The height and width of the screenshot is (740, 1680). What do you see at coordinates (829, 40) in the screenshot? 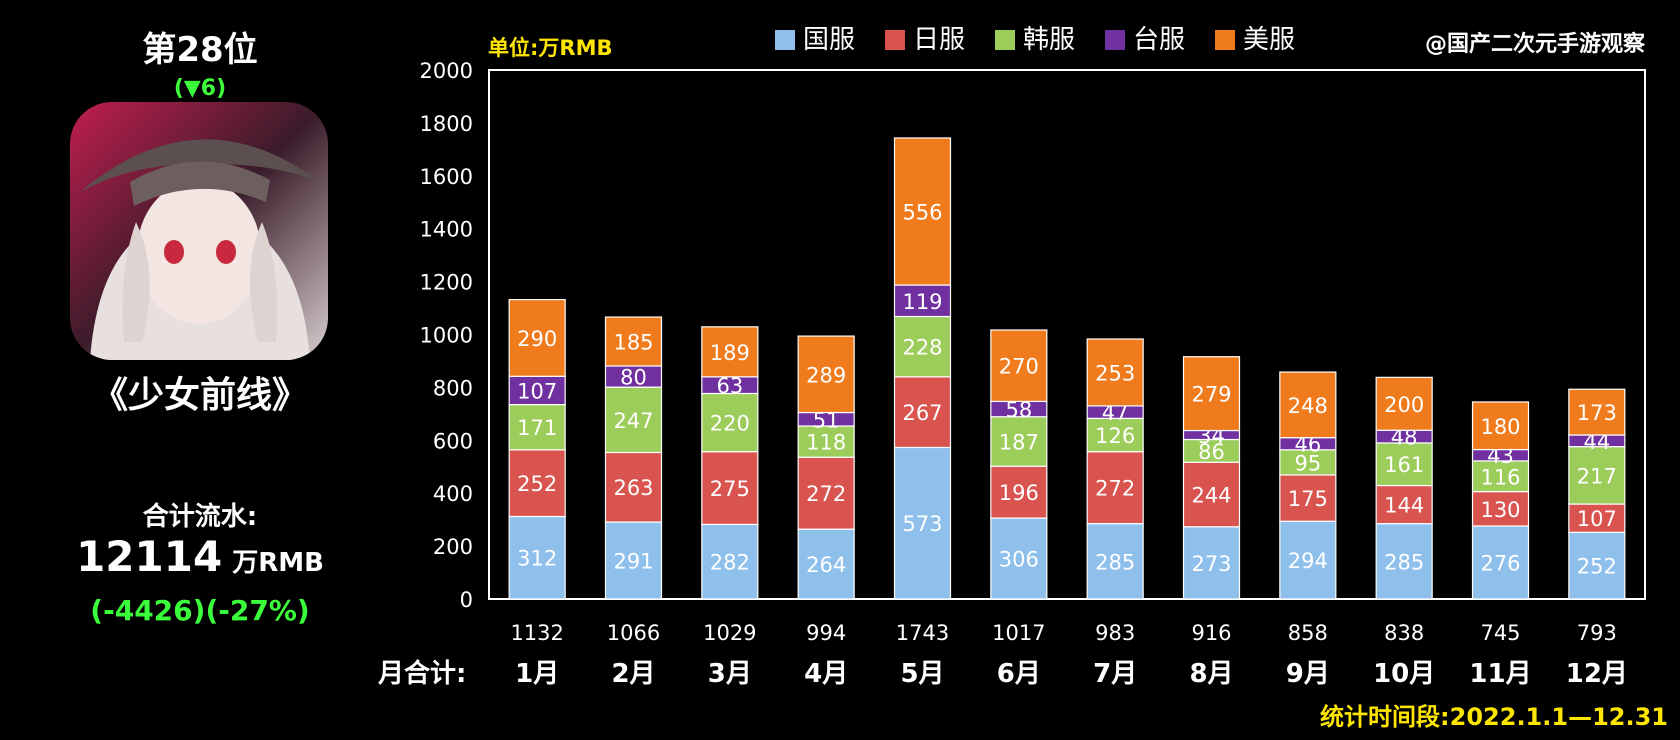
I see `legend-label: 国服` at bounding box center [829, 40].